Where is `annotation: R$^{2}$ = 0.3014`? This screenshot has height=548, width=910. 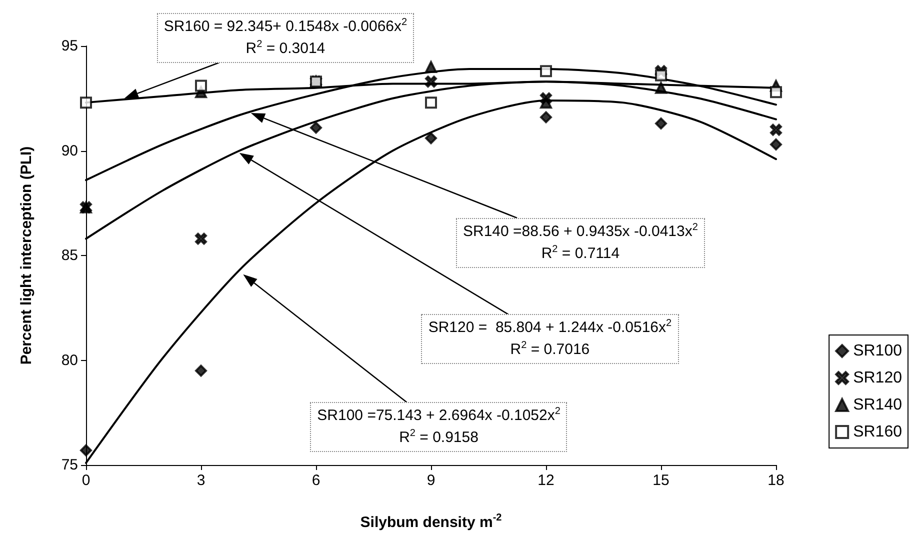 annotation: R$^{2}$ = 0.3014 is located at coordinates (285, 48).